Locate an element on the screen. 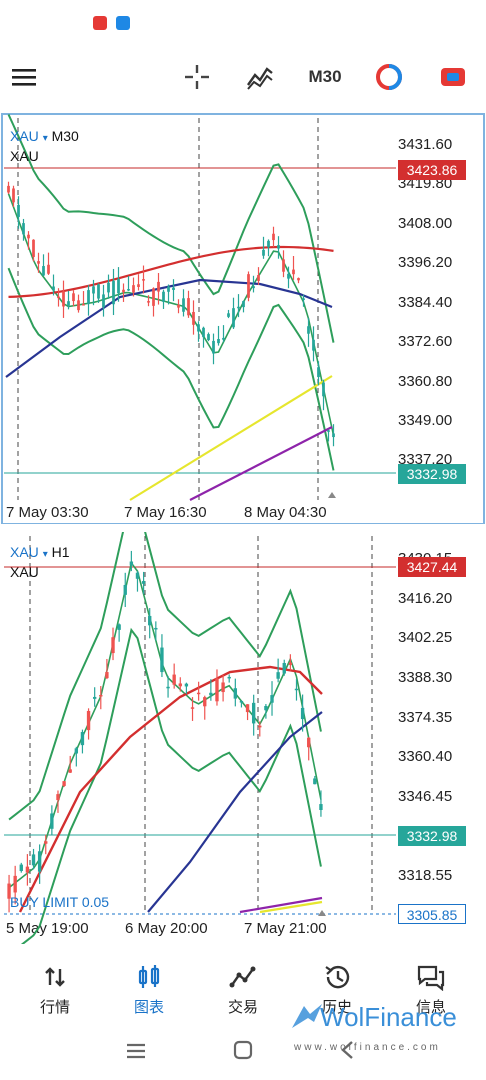  symbol-timeframe: H1 is located at coordinates (60, 552).